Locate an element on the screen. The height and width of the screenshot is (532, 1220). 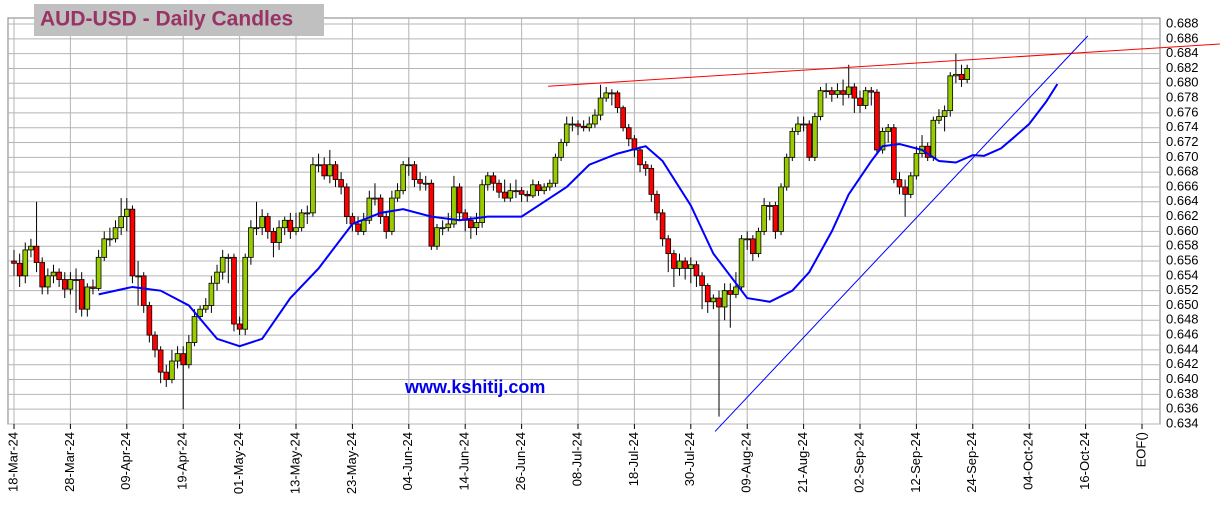
y-tick-label: 0.688 is located at coordinates (1182, 22).